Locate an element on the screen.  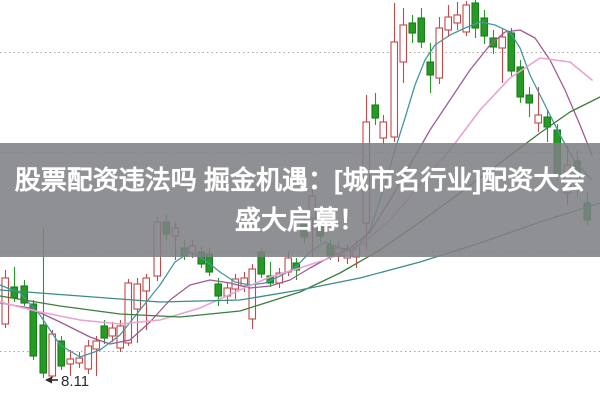
ad-overlay-text-line2: 盛大启幕！ is located at coordinates (299, 220).